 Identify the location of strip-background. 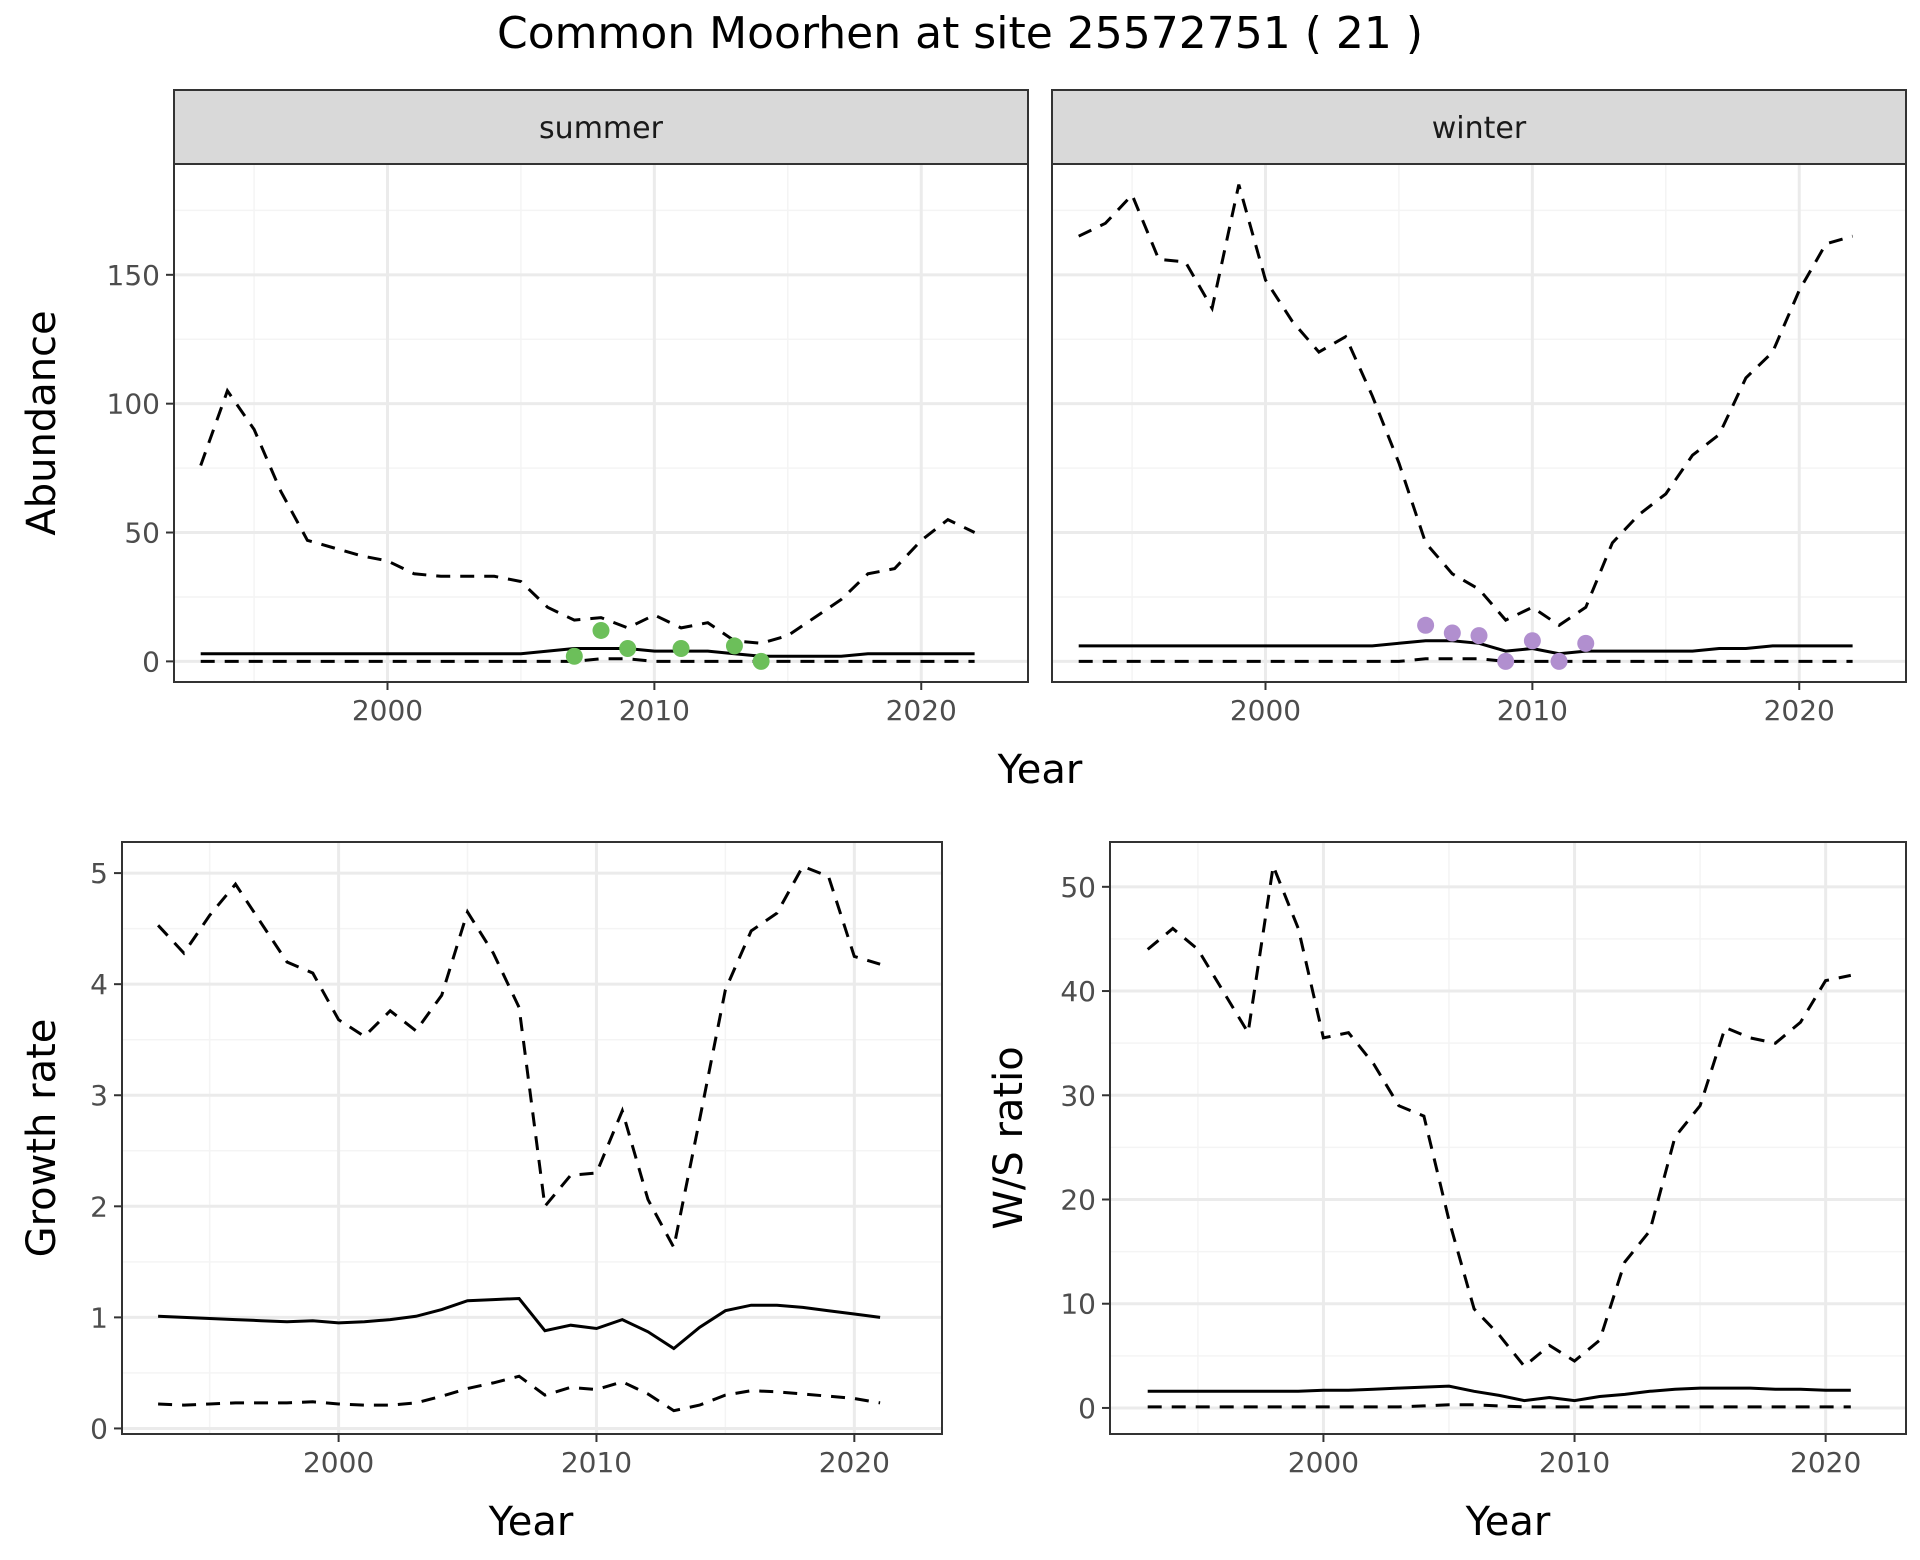
(601, 127).